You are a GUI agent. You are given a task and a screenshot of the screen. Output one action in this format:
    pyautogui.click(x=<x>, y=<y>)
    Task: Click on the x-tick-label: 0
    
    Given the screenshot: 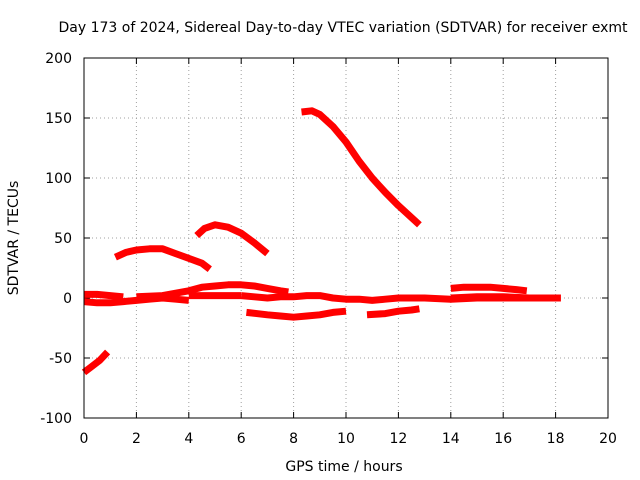 What is the action you would take?
    pyautogui.click(x=84, y=439)
    